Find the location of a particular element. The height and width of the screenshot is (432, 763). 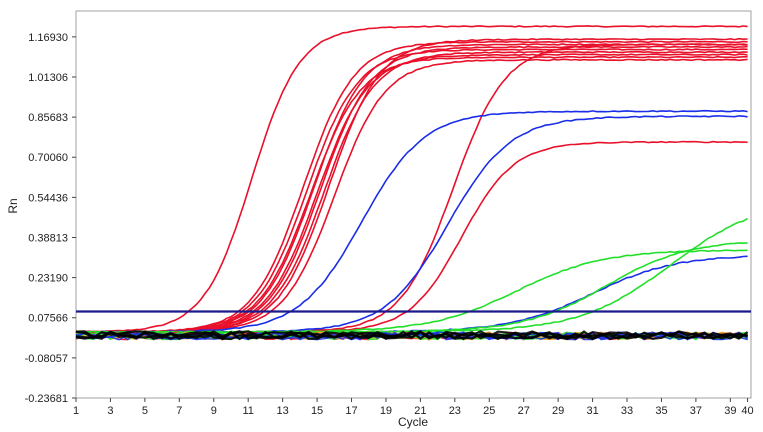

x-tick-label: 19 is located at coordinates (386, 411).